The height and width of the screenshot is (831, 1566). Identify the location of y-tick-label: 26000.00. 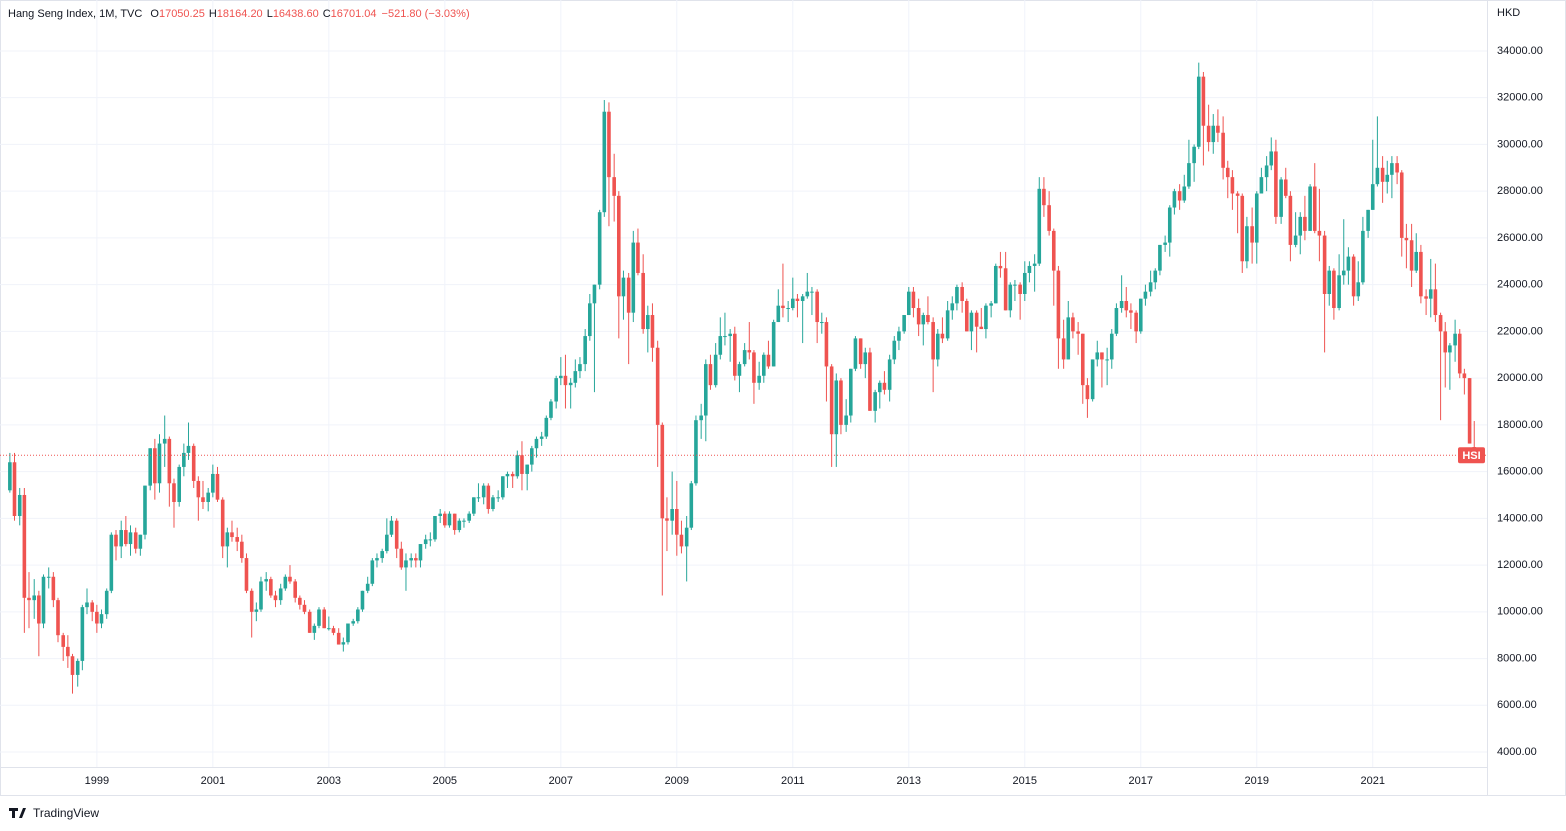
(1520, 238).